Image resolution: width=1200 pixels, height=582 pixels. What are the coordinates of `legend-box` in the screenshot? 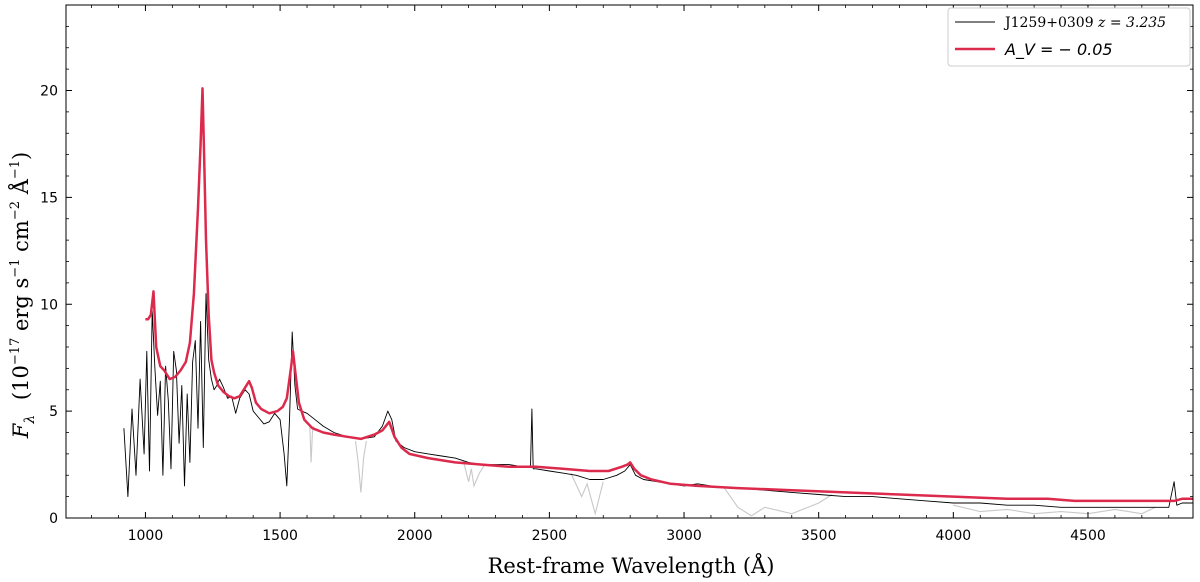 It's located at (1069, 37).